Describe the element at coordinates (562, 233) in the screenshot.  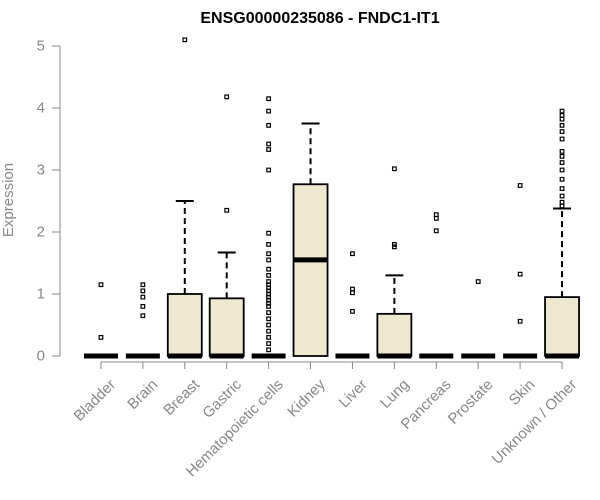
I see `box-unknown-other` at that location.